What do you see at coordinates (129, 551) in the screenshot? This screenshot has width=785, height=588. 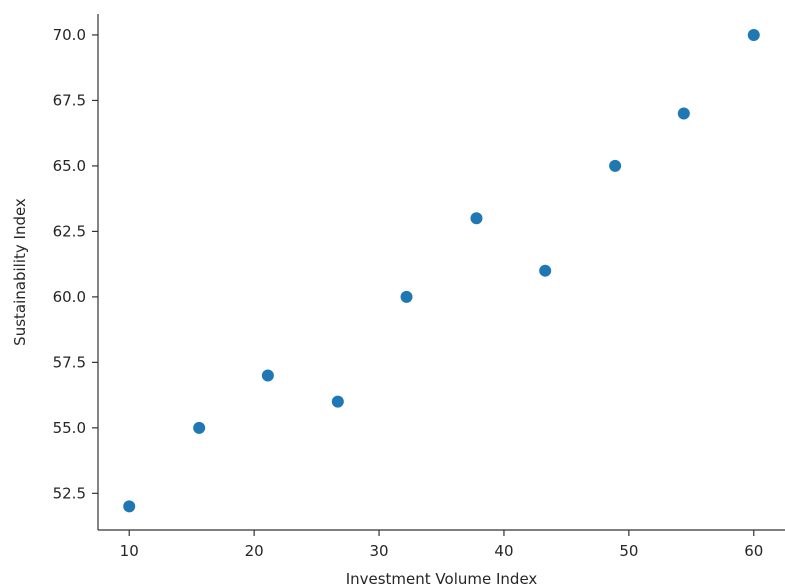 I see `x-tick-label: 10` at bounding box center [129, 551].